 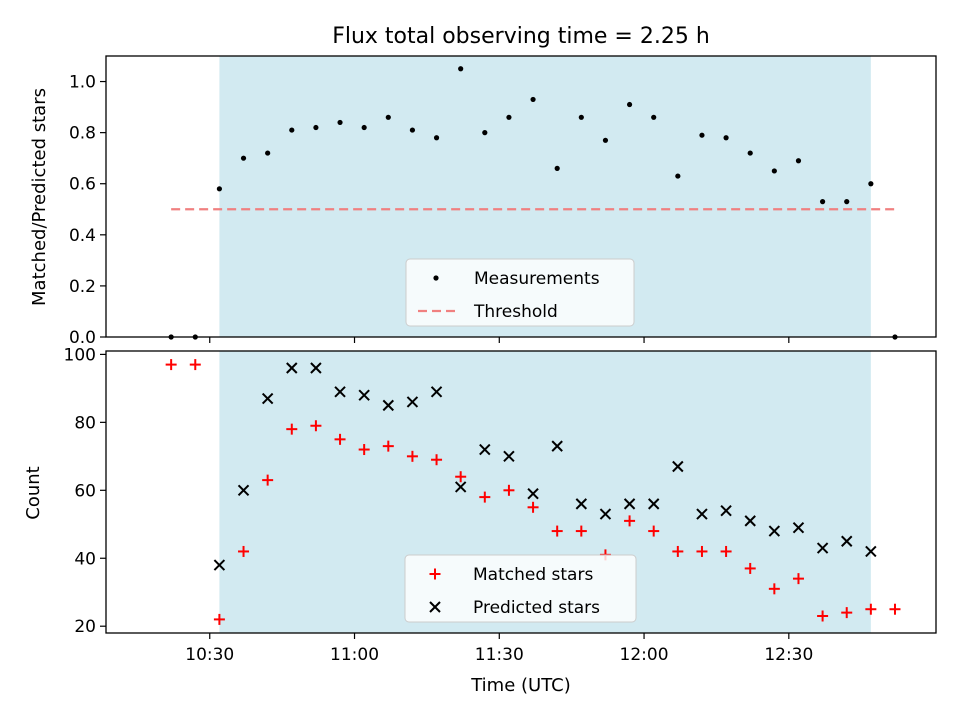 I want to click on y-tick-label-3: 0.6, so click(x=82, y=185).